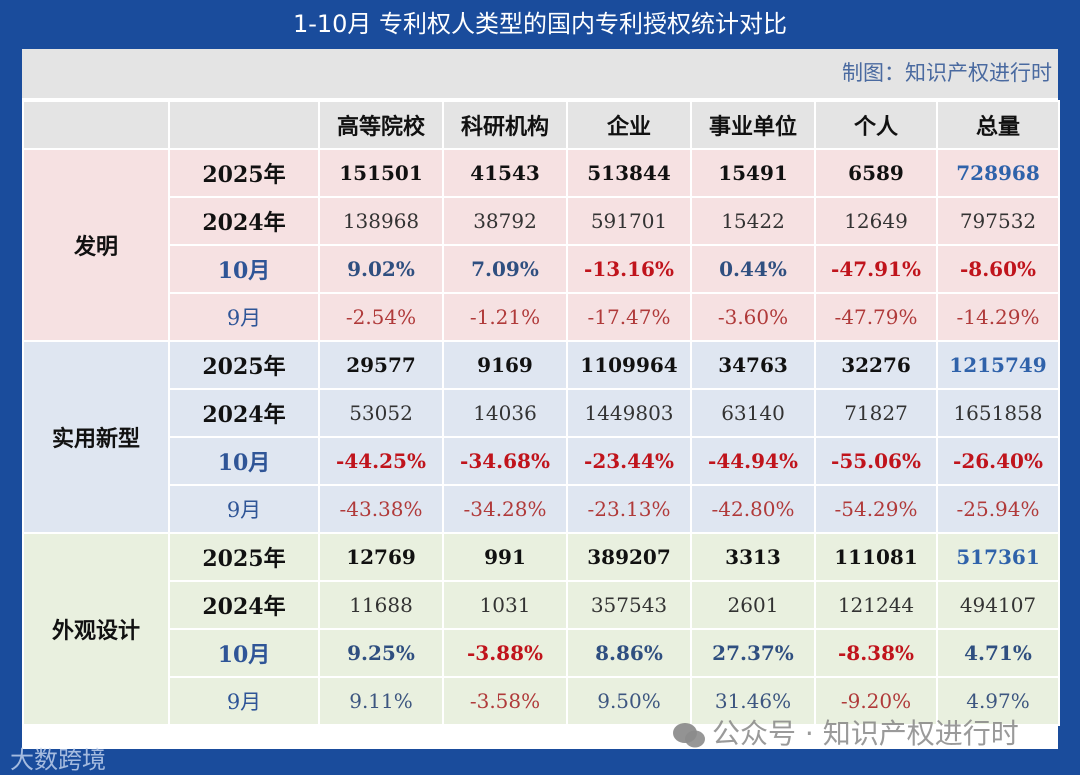 This screenshot has width=1080, height=775. What do you see at coordinates (998, 461) in the screenshot?
I see `data-cell: -26.40%` at bounding box center [998, 461].